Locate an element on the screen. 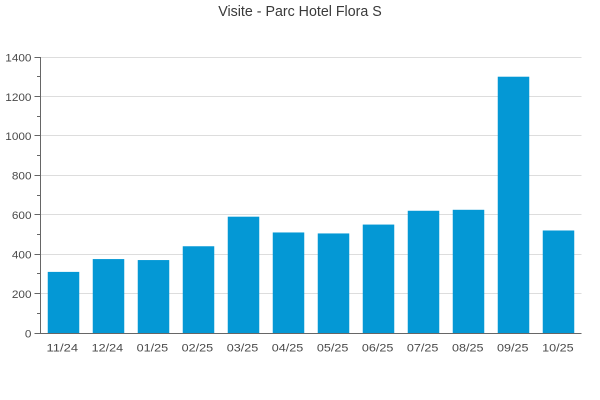  svg-text: 07/25 is located at coordinates (423, 349).